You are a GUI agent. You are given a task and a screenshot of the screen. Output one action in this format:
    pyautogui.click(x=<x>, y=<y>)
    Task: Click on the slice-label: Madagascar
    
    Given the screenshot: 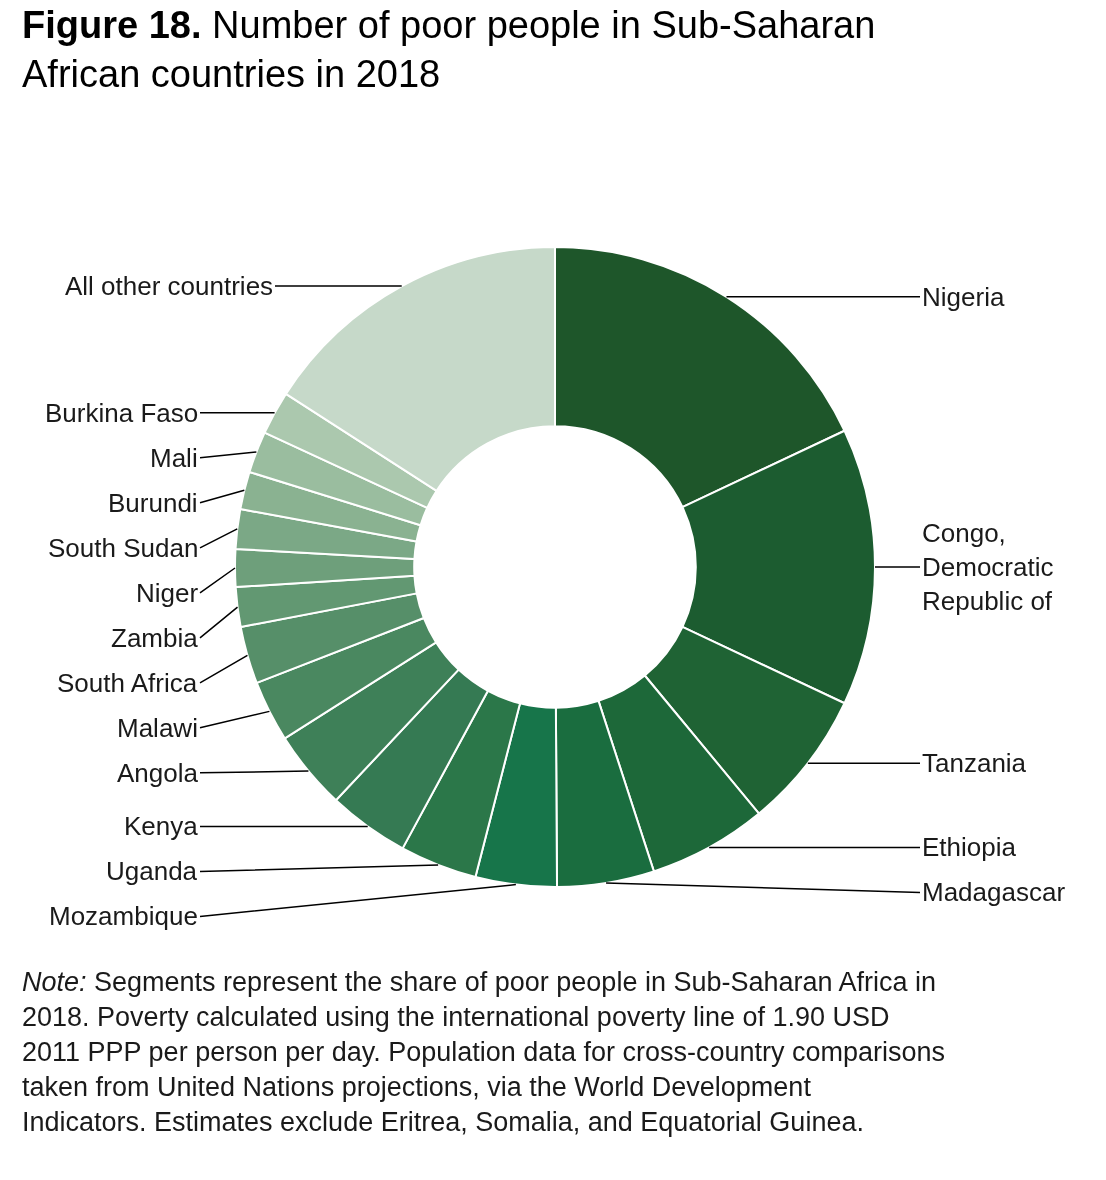 What is the action you would take?
    pyautogui.click(x=994, y=892)
    